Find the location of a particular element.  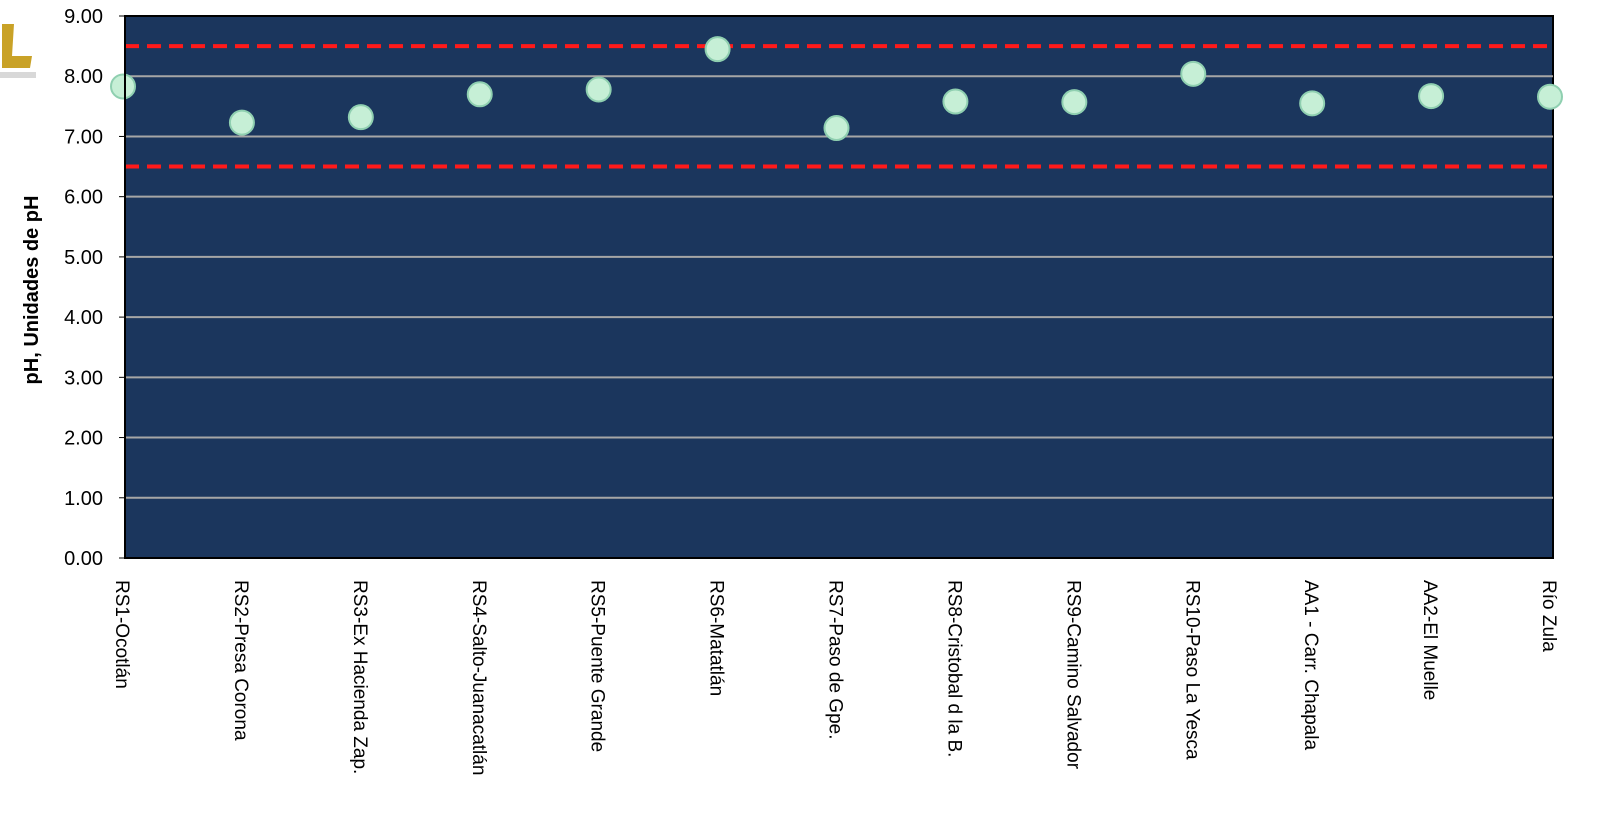

x-tick-label: RS4-Salto-Juanacatlán is located at coordinates (478, 677).